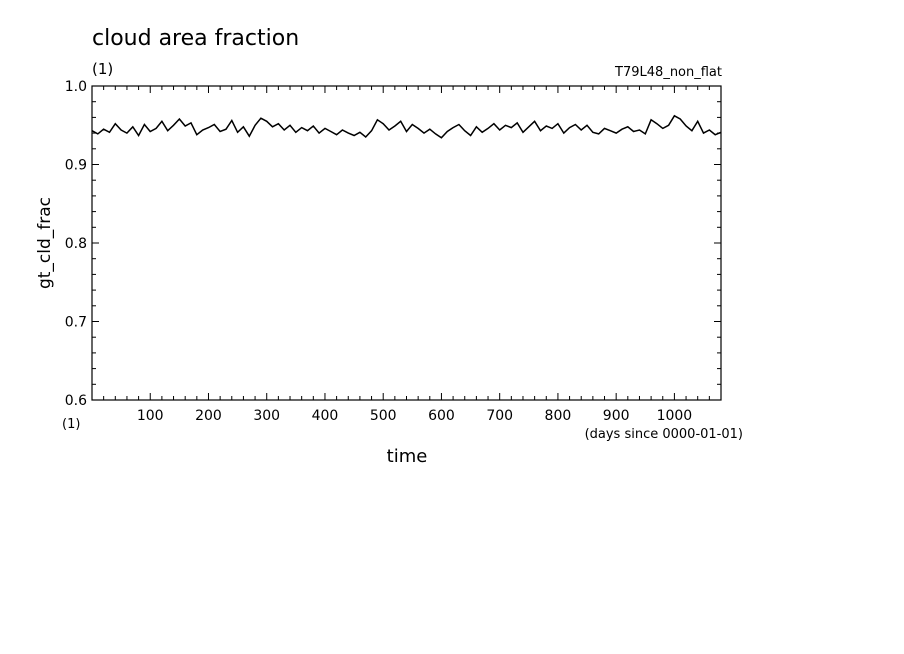  Describe the element at coordinates (76, 87) in the screenshot. I see `y-tick-label: 1.0` at that location.